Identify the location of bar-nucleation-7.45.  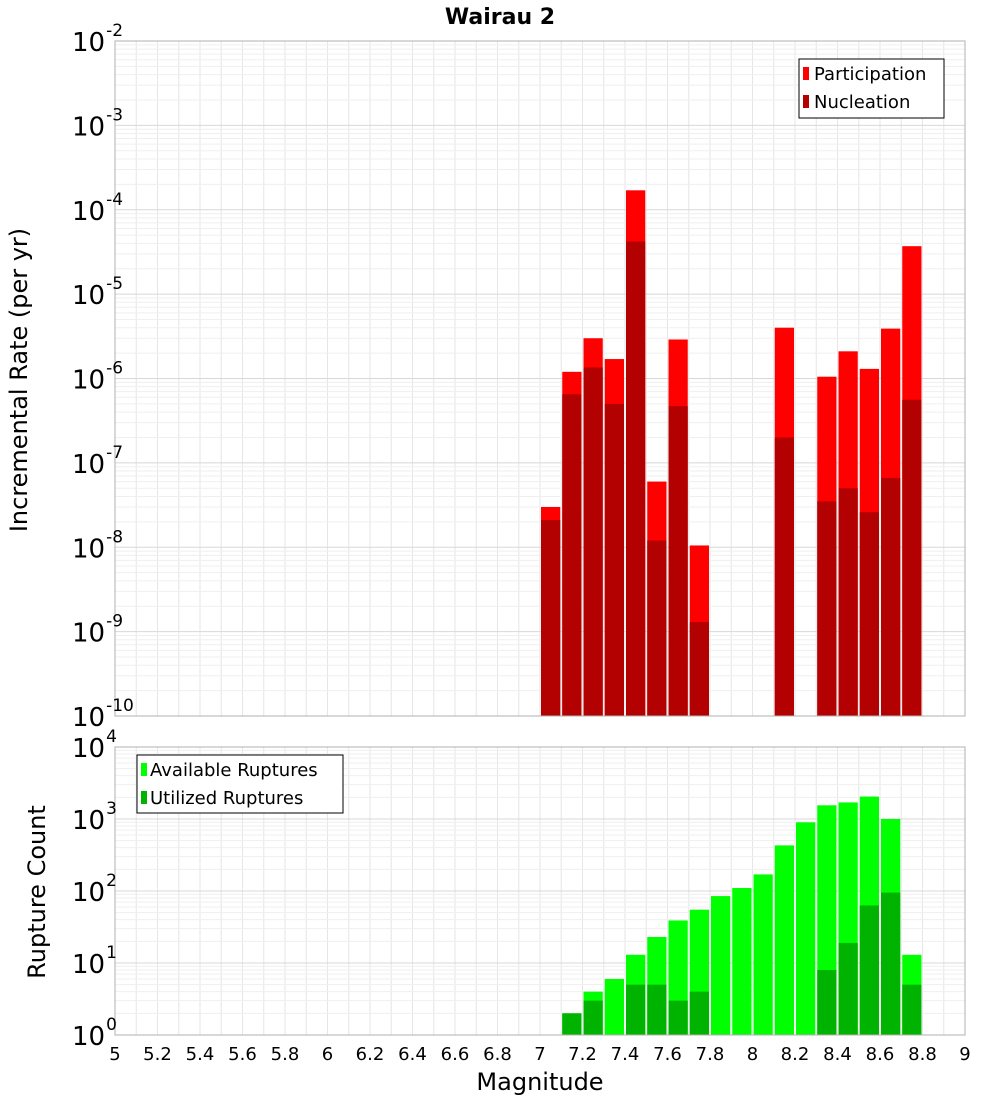
(636, 479).